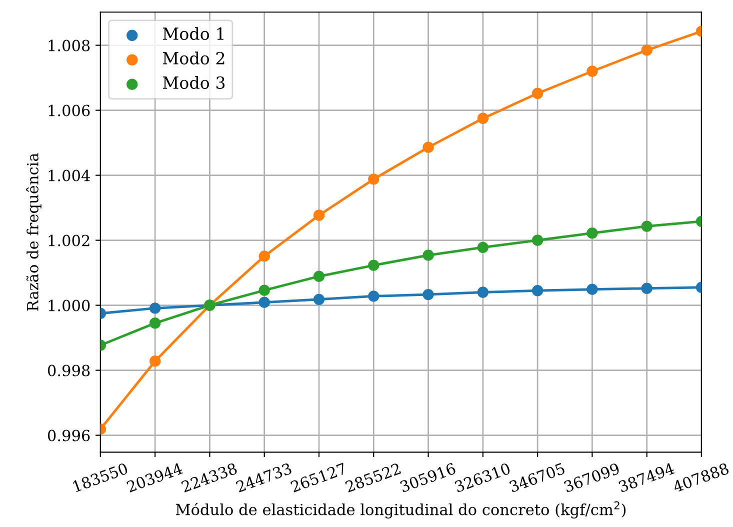 The height and width of the screenshot is (527, 733). What do you see at coordinates (193, 33) in the screenshot?
I see `legend-label: Modo 1` at bounding box center [193, 33].